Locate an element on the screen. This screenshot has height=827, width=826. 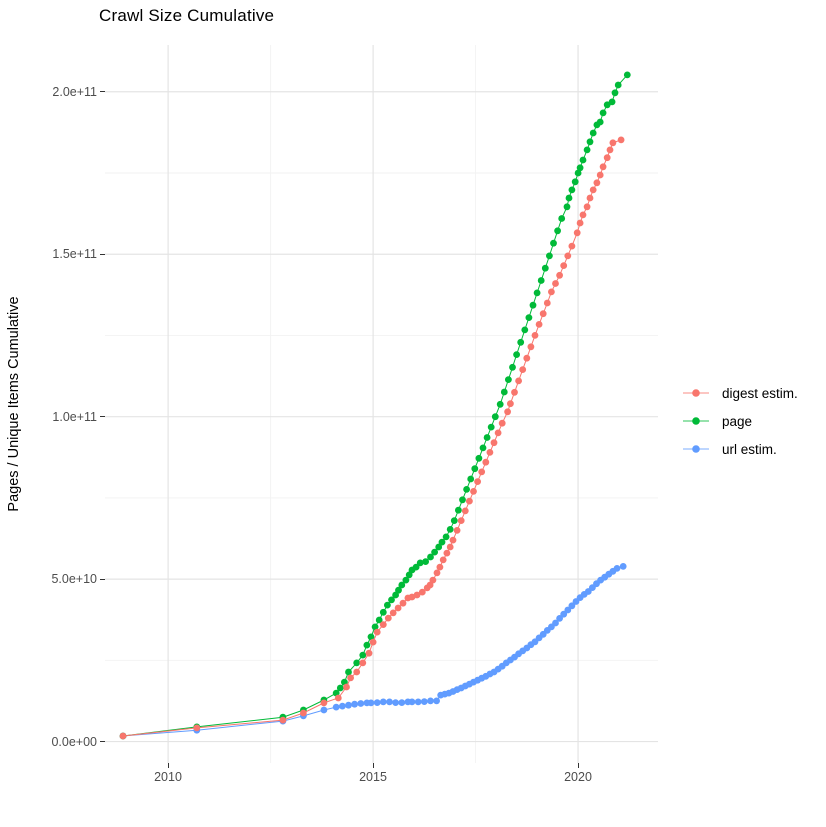
y-tick-label: 1.5e+11 is located at coordinates (74, 254).